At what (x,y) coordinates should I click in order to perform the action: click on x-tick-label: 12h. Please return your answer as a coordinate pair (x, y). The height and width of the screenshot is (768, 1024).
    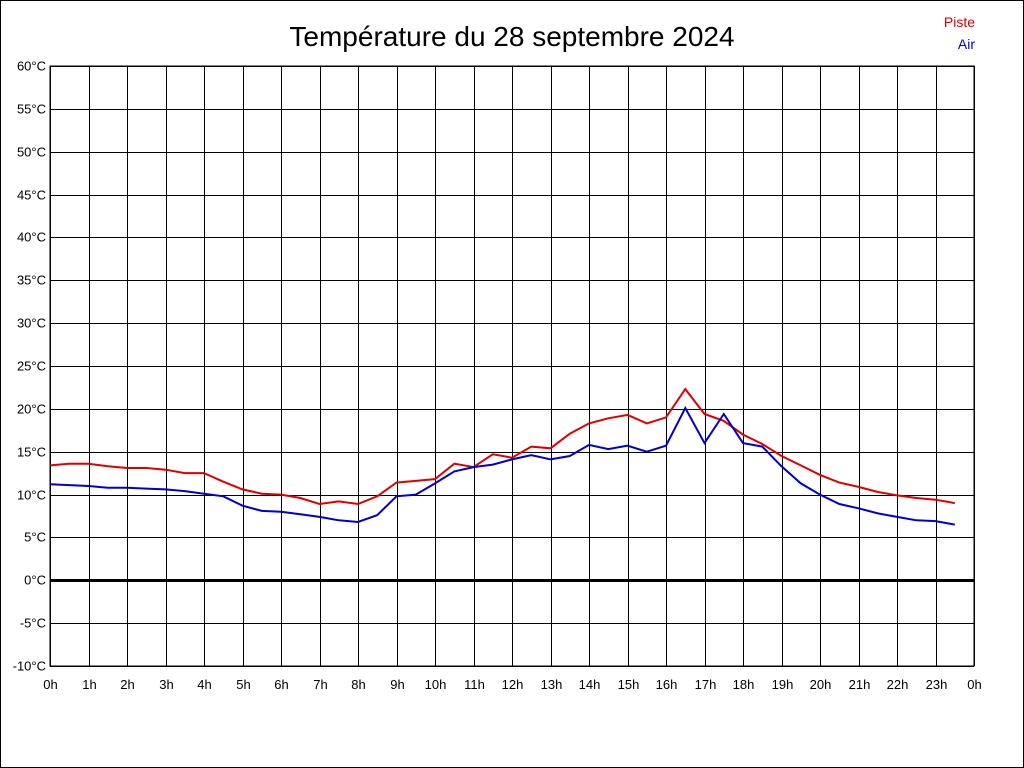
    Looking at the image, I should click on (513, 684).